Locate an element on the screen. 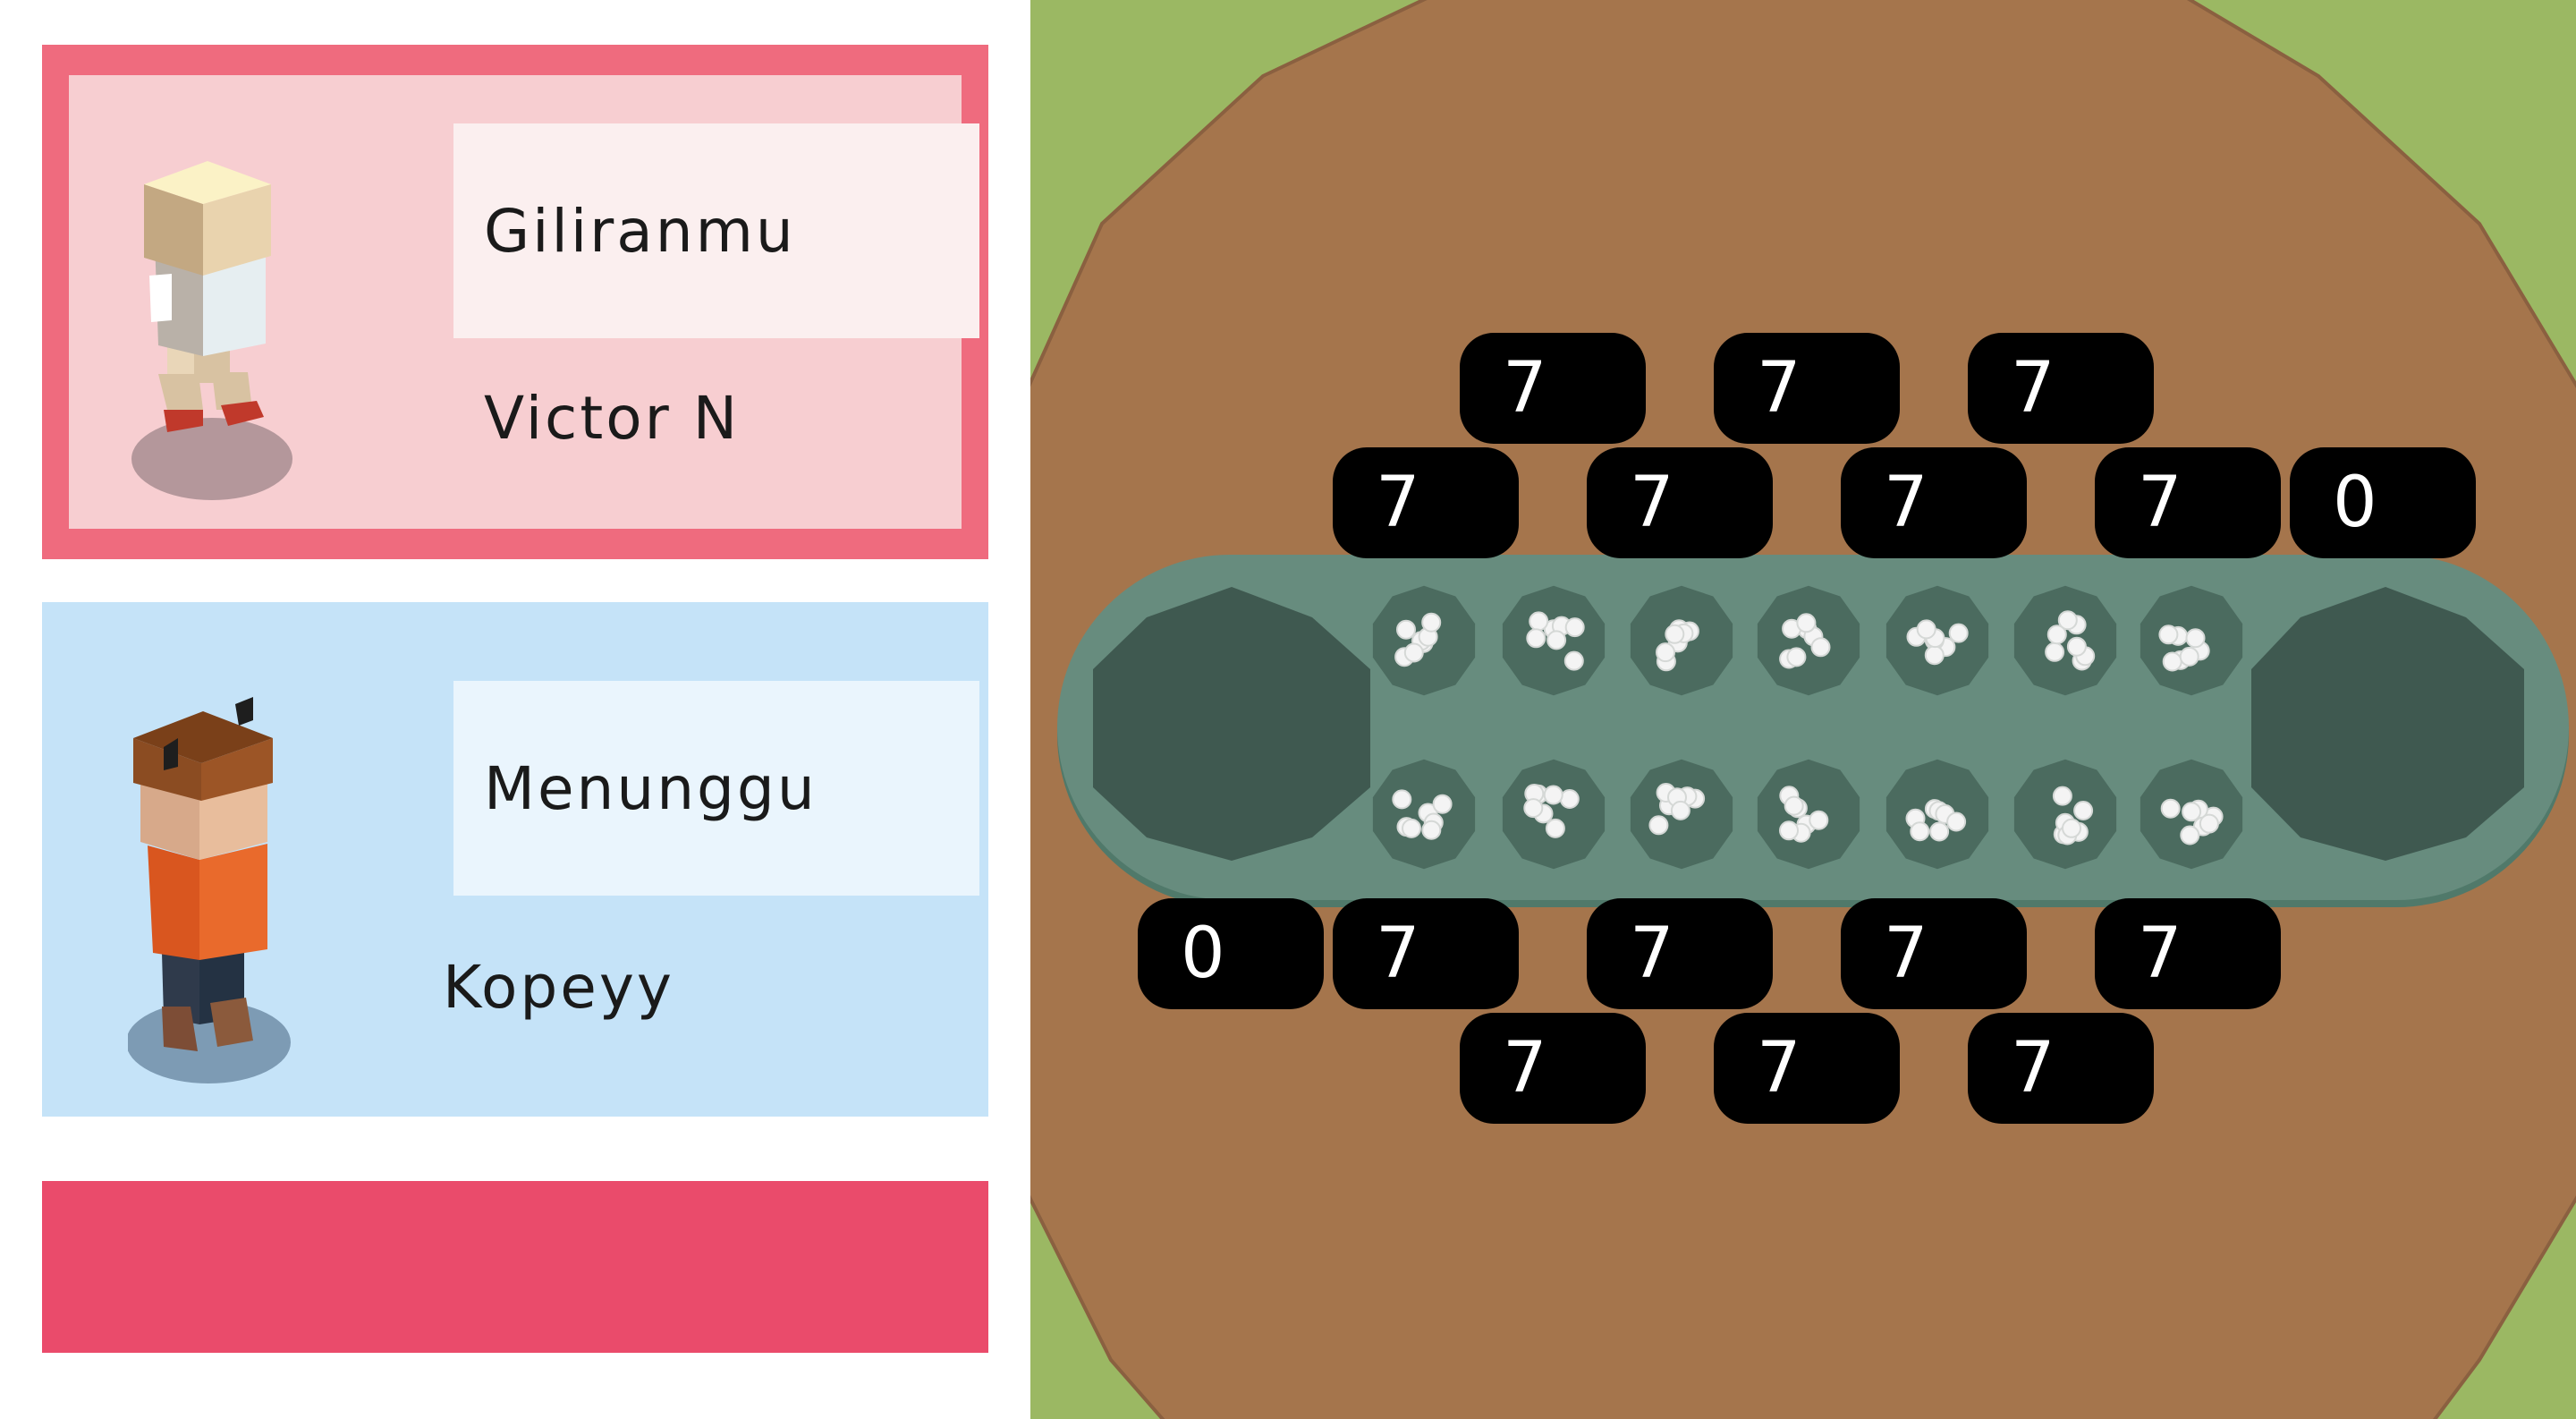  player-card-active: Giliranmu Victor N is located at coordinates (515, 302).